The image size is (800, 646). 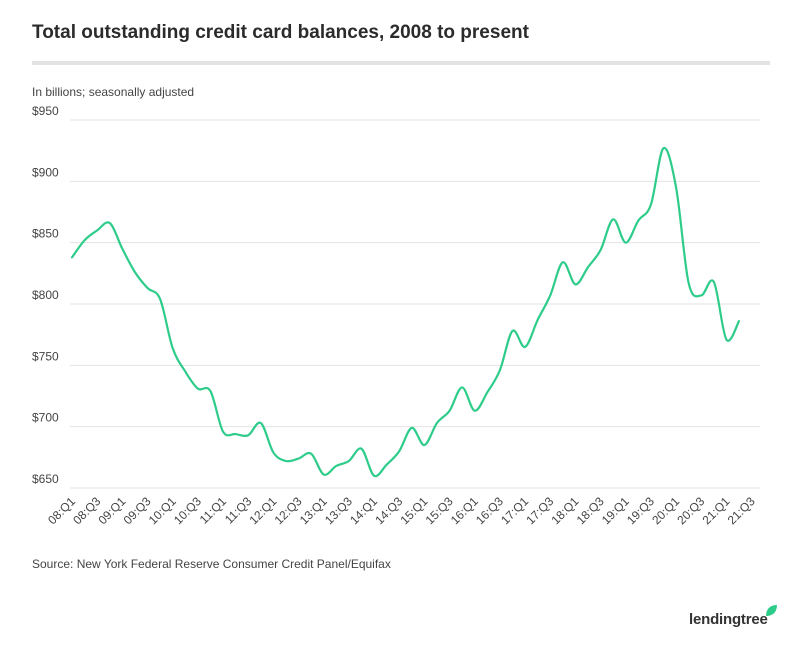 What do you see at coordinates (741, 510) in the screenshot?
I see `x-tick-label: 21:Q3` at bounding box center [741, 510].